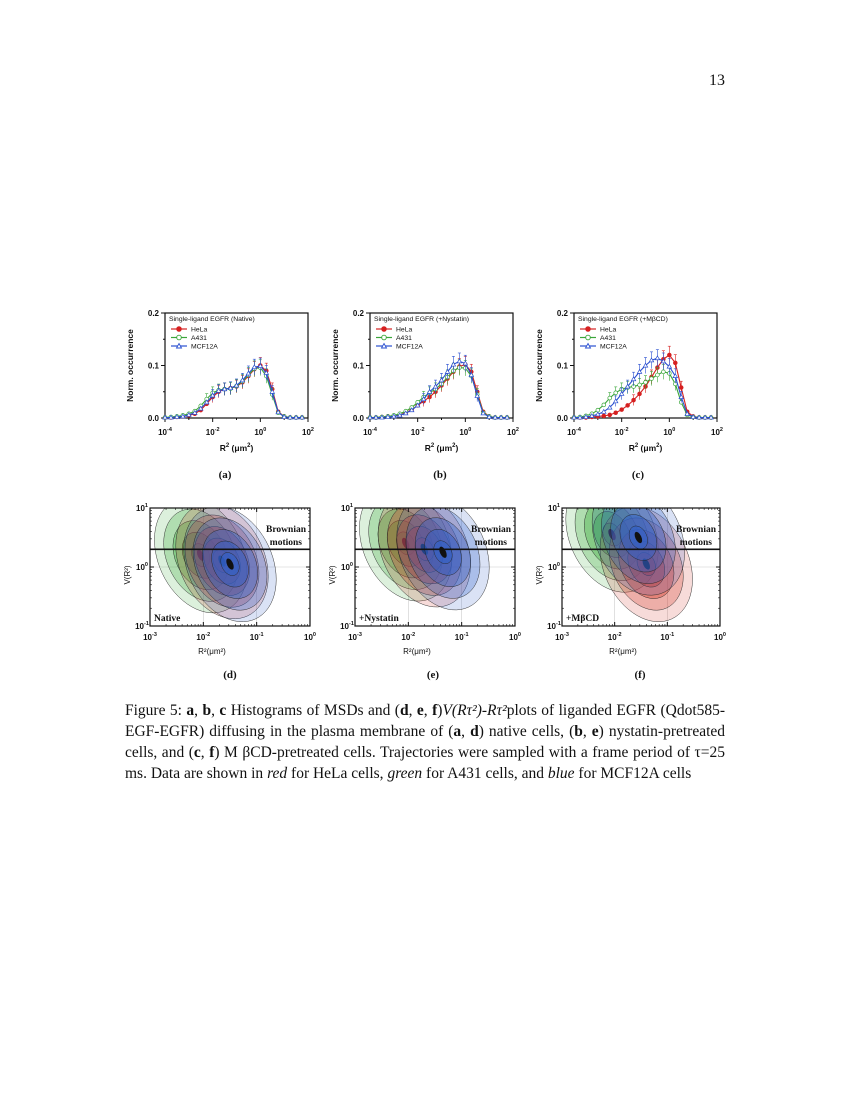 The height and width of the screenshot is (1100, 850). Describe the element at coordinates (230, 564) in the screenshot. I see `contour-peak` at that location.